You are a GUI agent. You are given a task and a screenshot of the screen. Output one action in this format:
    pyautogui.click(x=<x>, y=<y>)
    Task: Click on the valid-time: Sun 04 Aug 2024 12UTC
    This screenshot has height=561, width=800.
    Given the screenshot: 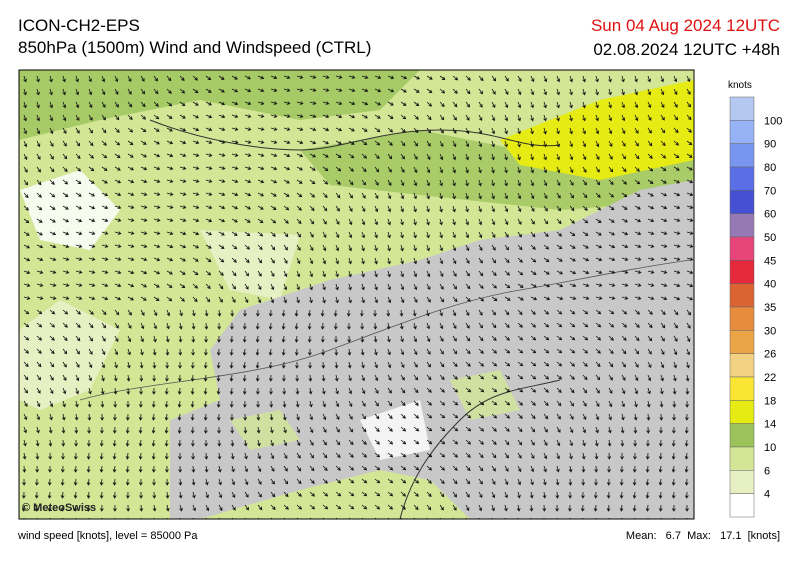 What is the action you would take?
    pyautogui.click(x=685, y=25)
    